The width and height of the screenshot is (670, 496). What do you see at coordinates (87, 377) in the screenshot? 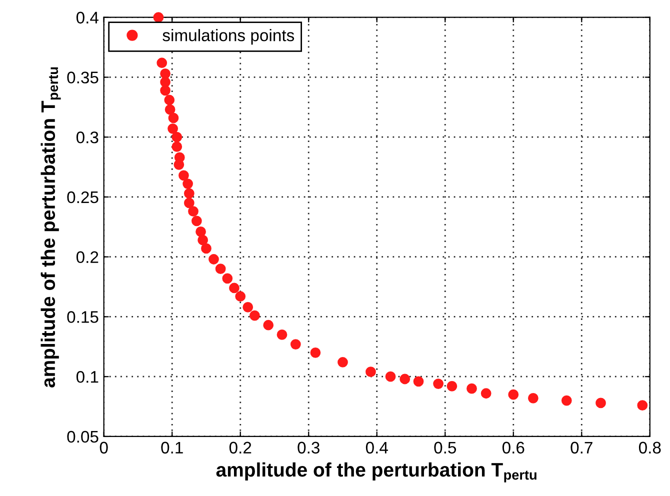
I see `y-tick-label: 0.1` at bounding box center [87, 377].